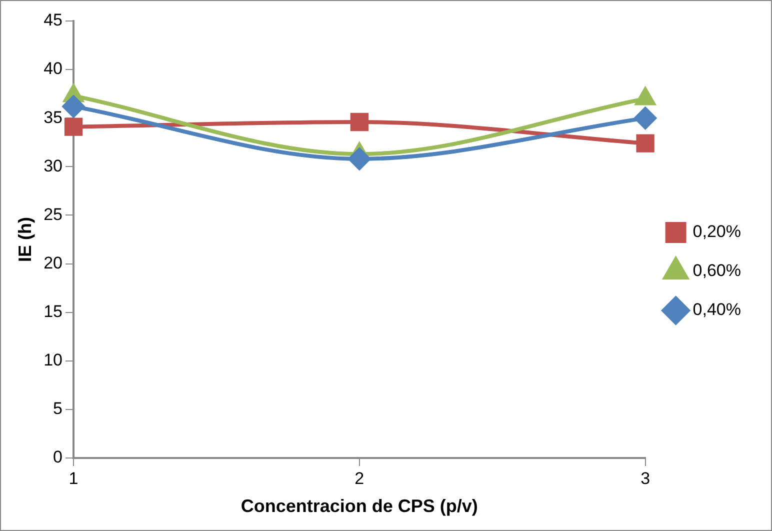 This screenshot has height=531, width=772. I want to click on y-tick-label: 30, so click(53, 166).